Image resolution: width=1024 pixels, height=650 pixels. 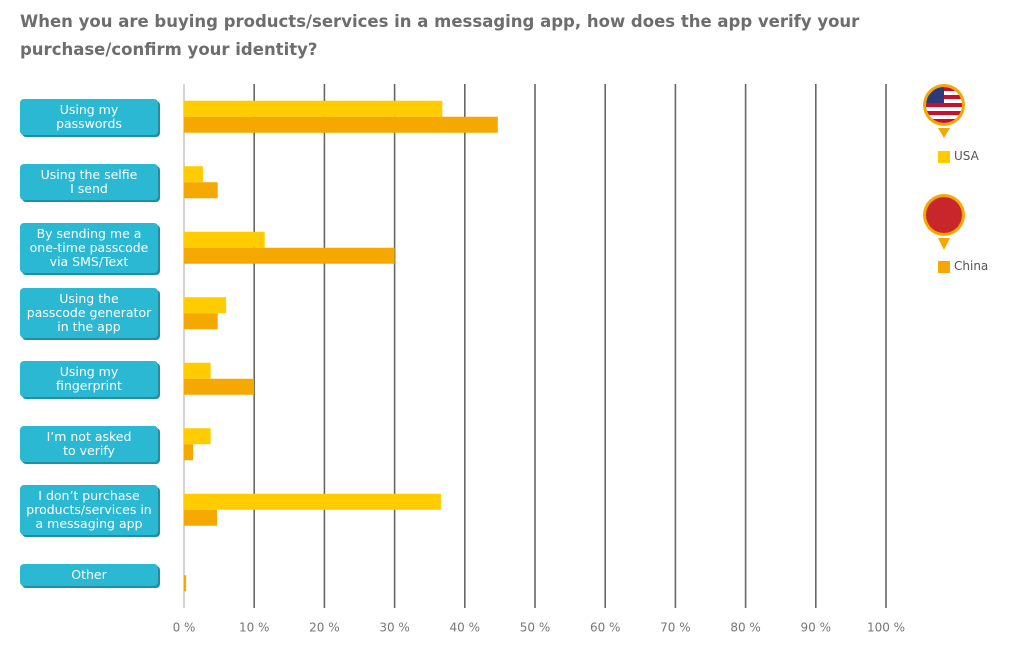 I want to click on x-tick-label: 20 %, so click(x=324, y=628).